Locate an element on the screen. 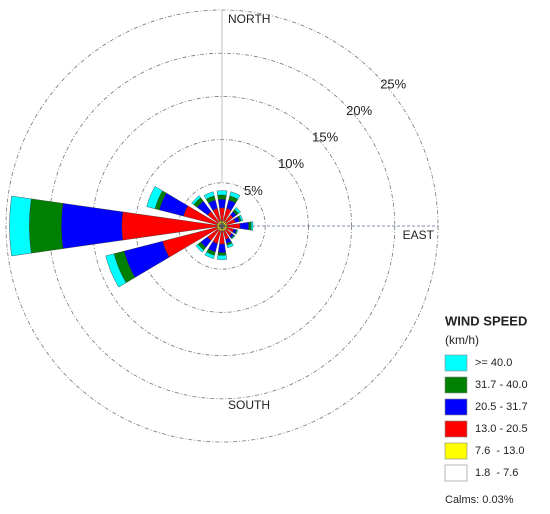  r-tick-label: 10% is located at coordinates (291, 163).